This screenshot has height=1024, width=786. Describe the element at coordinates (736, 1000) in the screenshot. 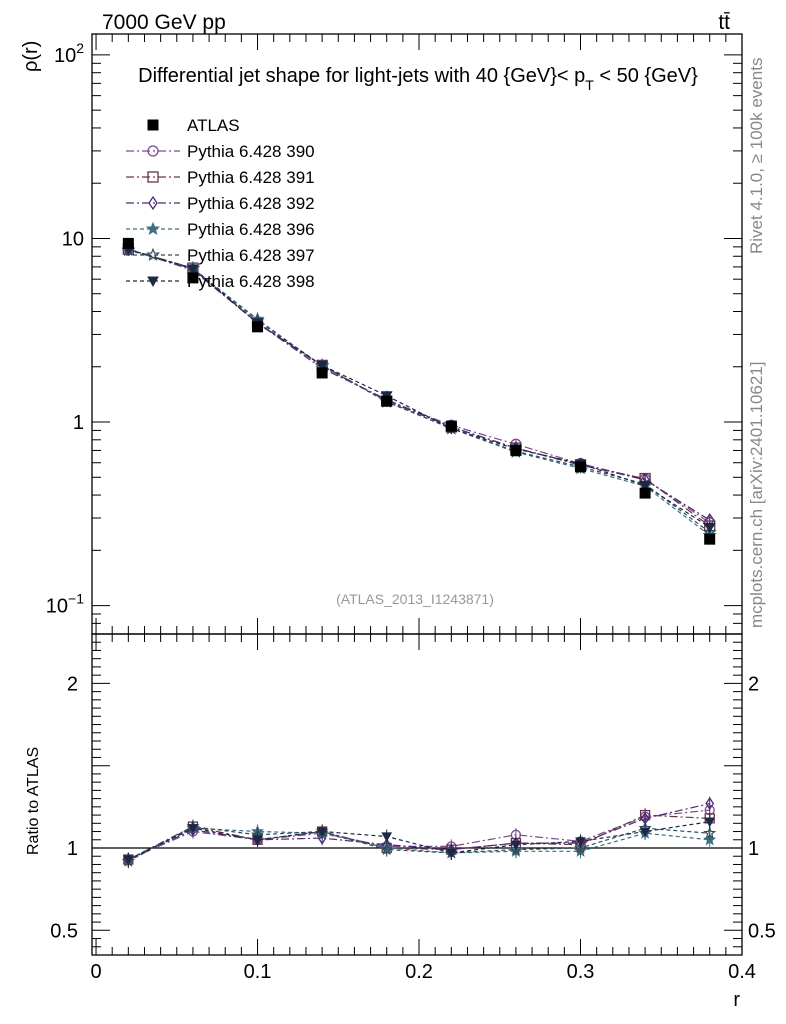

I see `x-axis-label: r` at that location.